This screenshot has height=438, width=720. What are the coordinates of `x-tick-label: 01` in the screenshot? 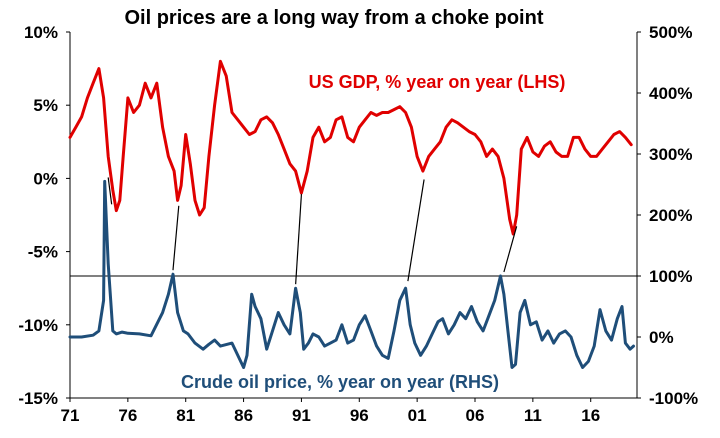 It's located at (417, 415).